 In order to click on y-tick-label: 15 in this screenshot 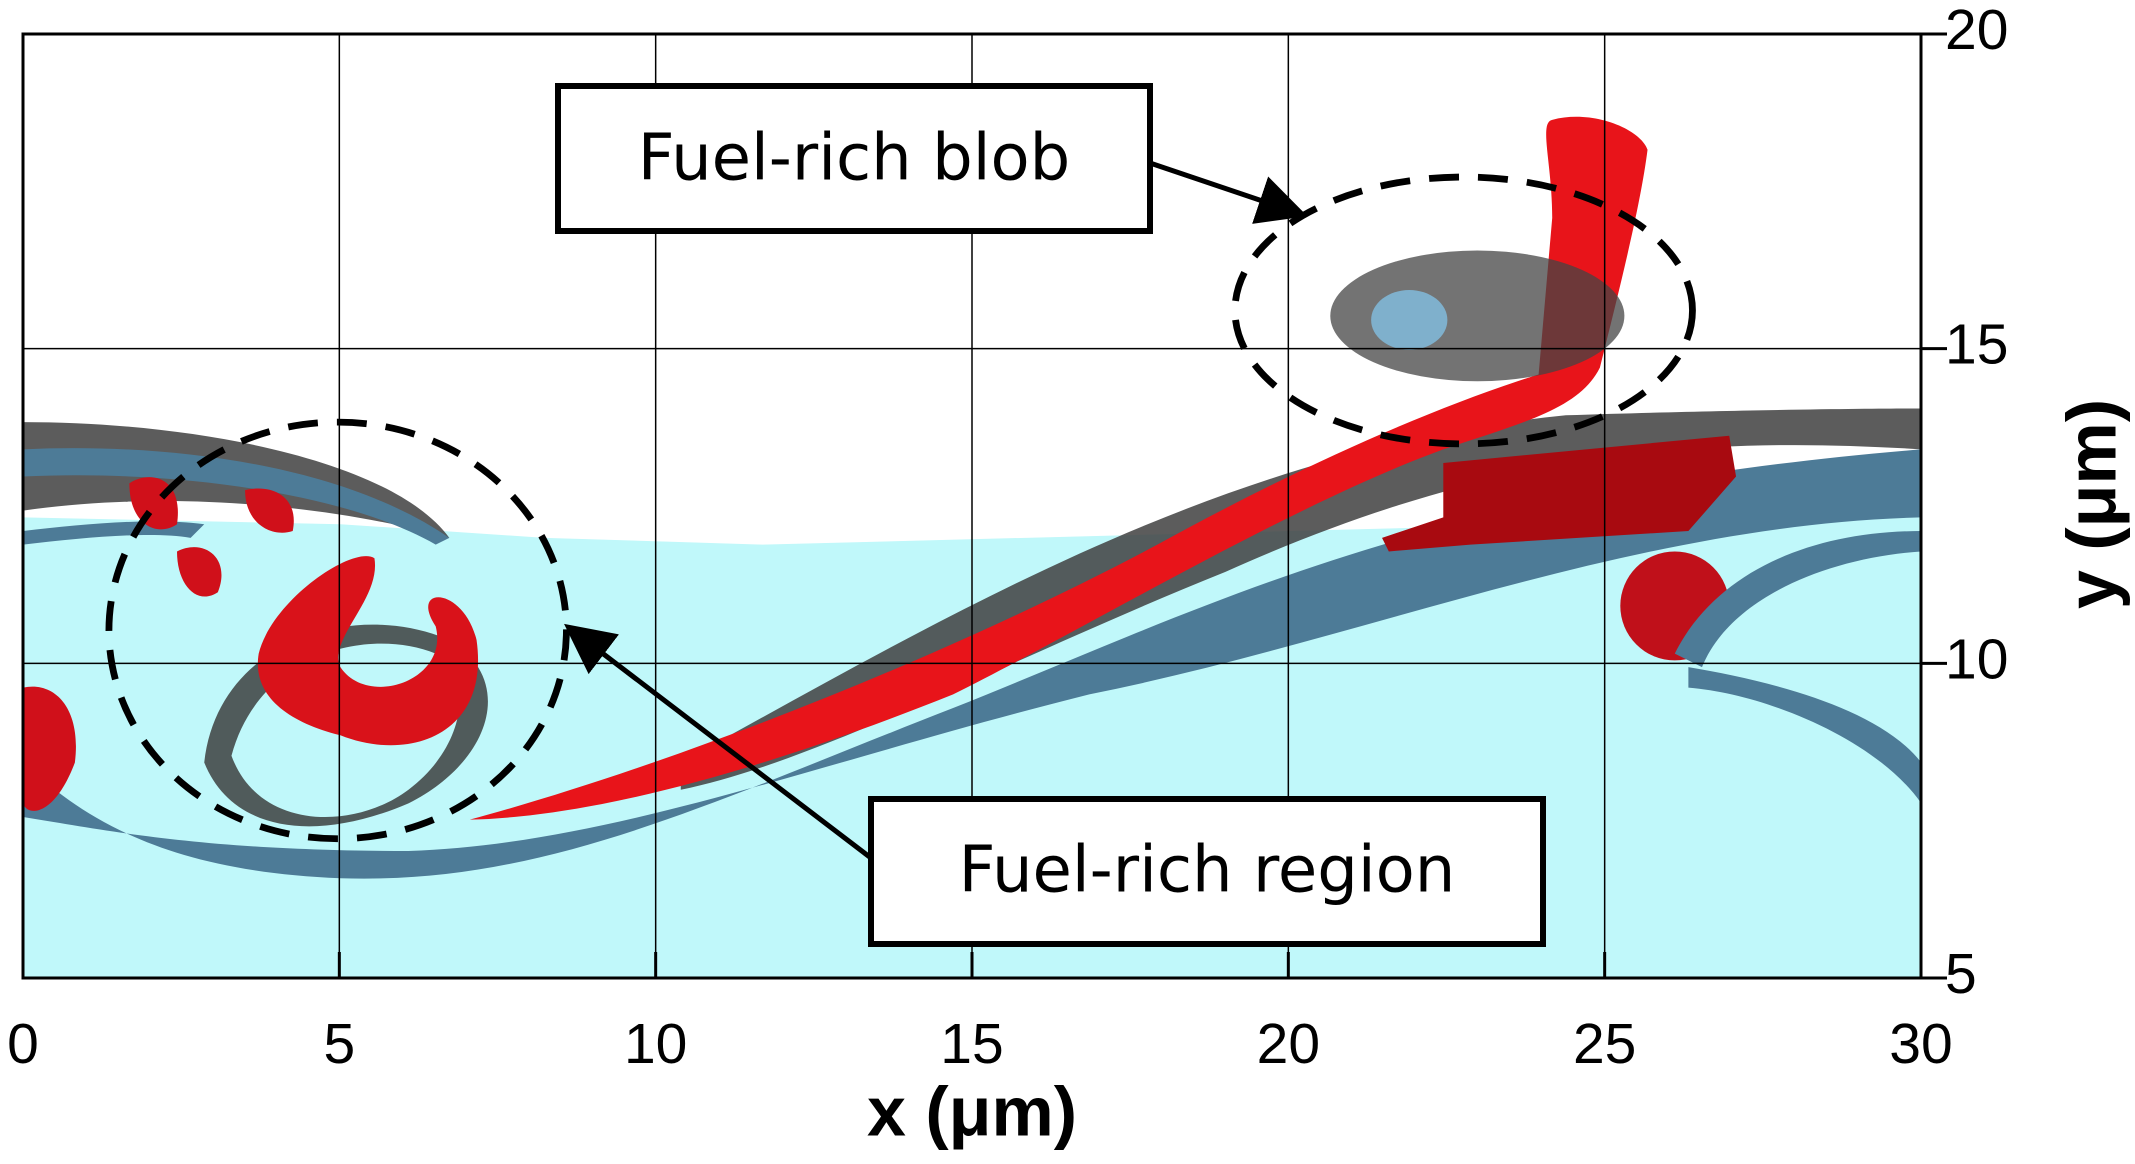, I will do `click(1976, 345)`.